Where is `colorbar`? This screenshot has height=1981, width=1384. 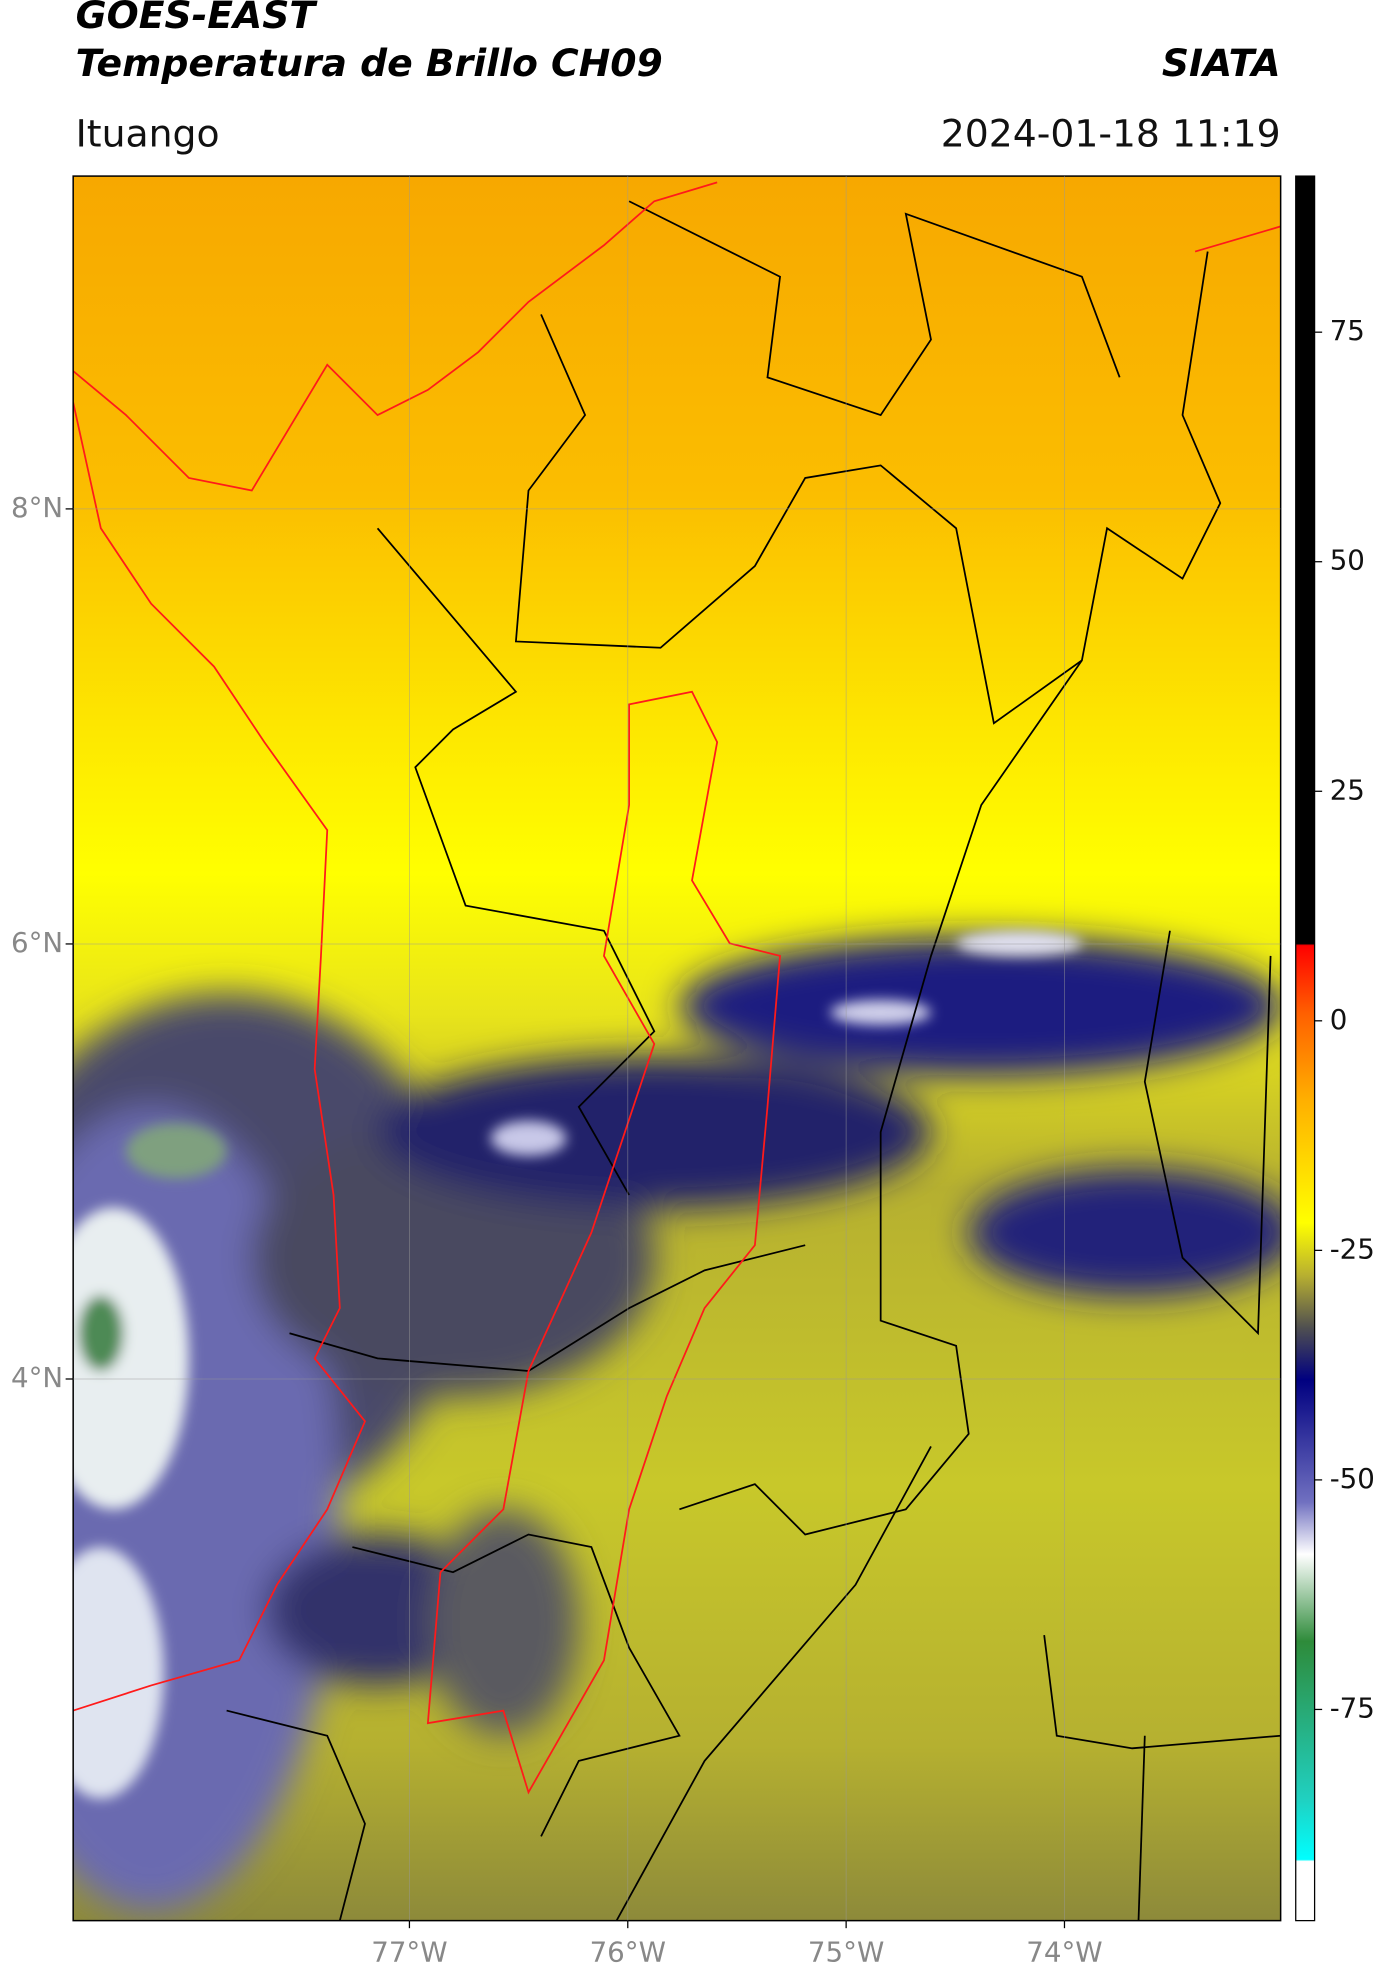 colorbar is located at coordinates (1305, 1048).